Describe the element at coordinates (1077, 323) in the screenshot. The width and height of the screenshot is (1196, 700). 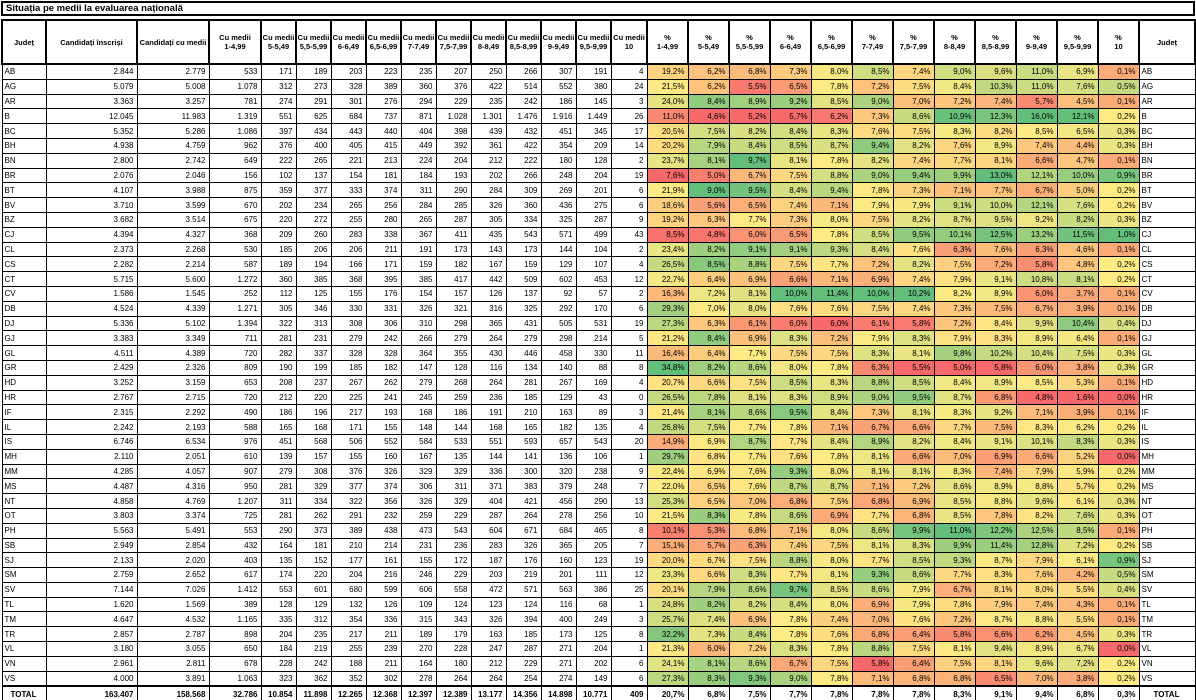
I see `pct-cell: 10,4%` at that location.